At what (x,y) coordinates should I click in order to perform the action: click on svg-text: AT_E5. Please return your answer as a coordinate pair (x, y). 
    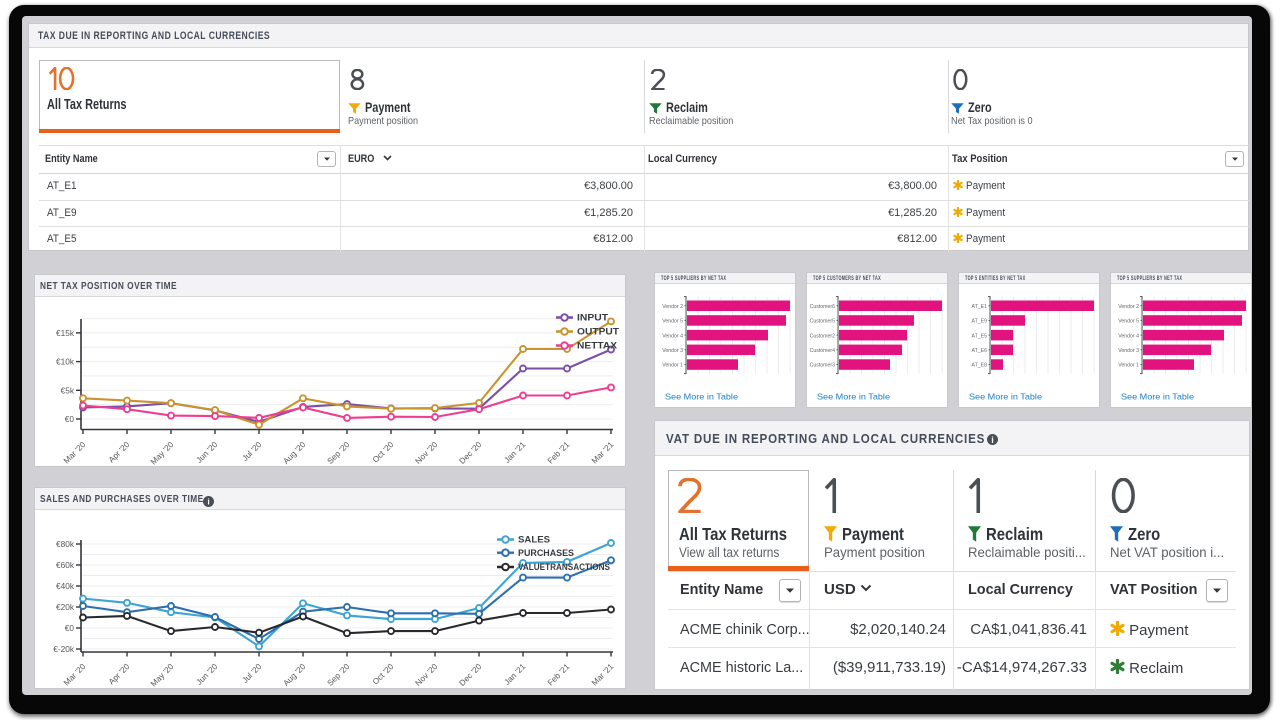
    Looking at the image, I should click on (980, 336).